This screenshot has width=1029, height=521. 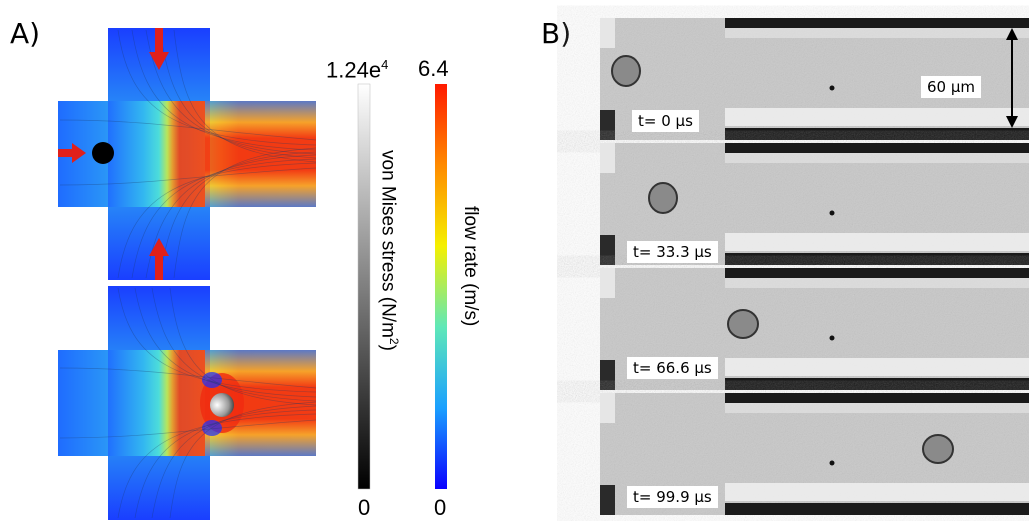 What do you see at coordinates (388, 347) in the screenshot?
I see `stress-title-close: )` at bounding box center [388, 347].